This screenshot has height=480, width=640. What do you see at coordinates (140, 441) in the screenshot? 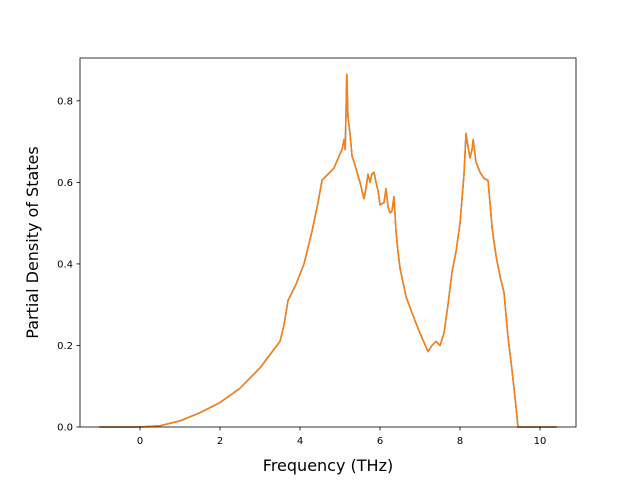
I see `x-tick-label: 0` at bounding box center [140, 441].